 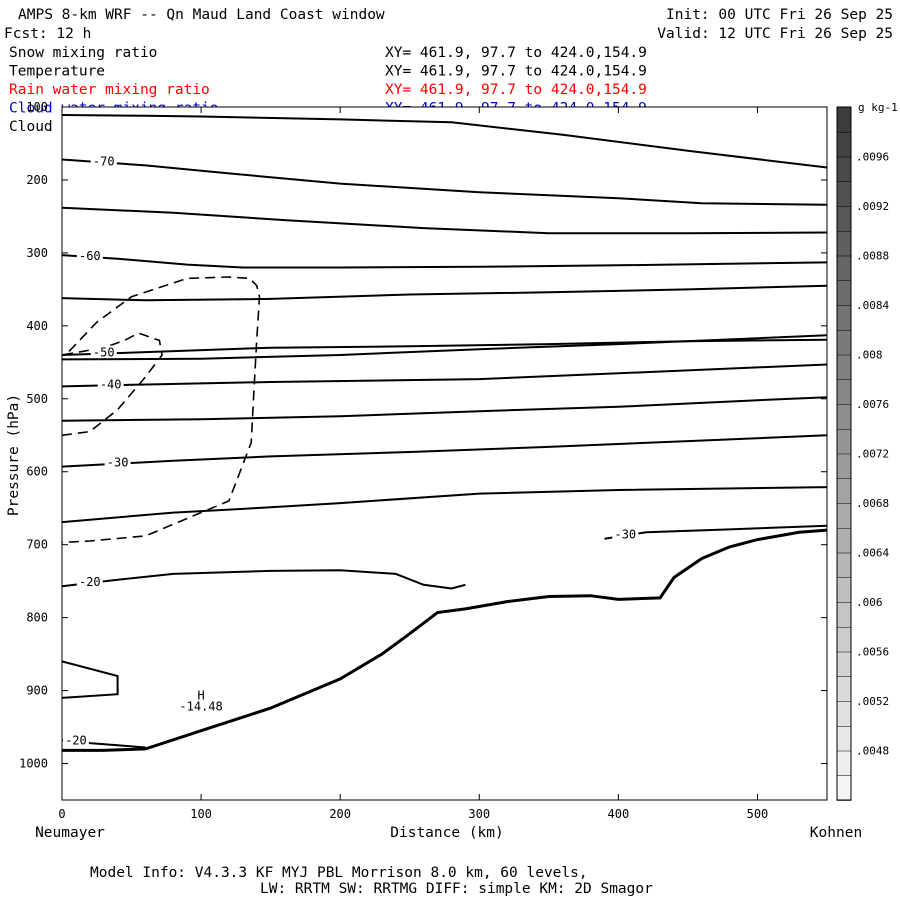 What do you see at coordinates (37, 472) in the screenshot?
I see `y-tick-label: 600` at bounding box center [37, 472].